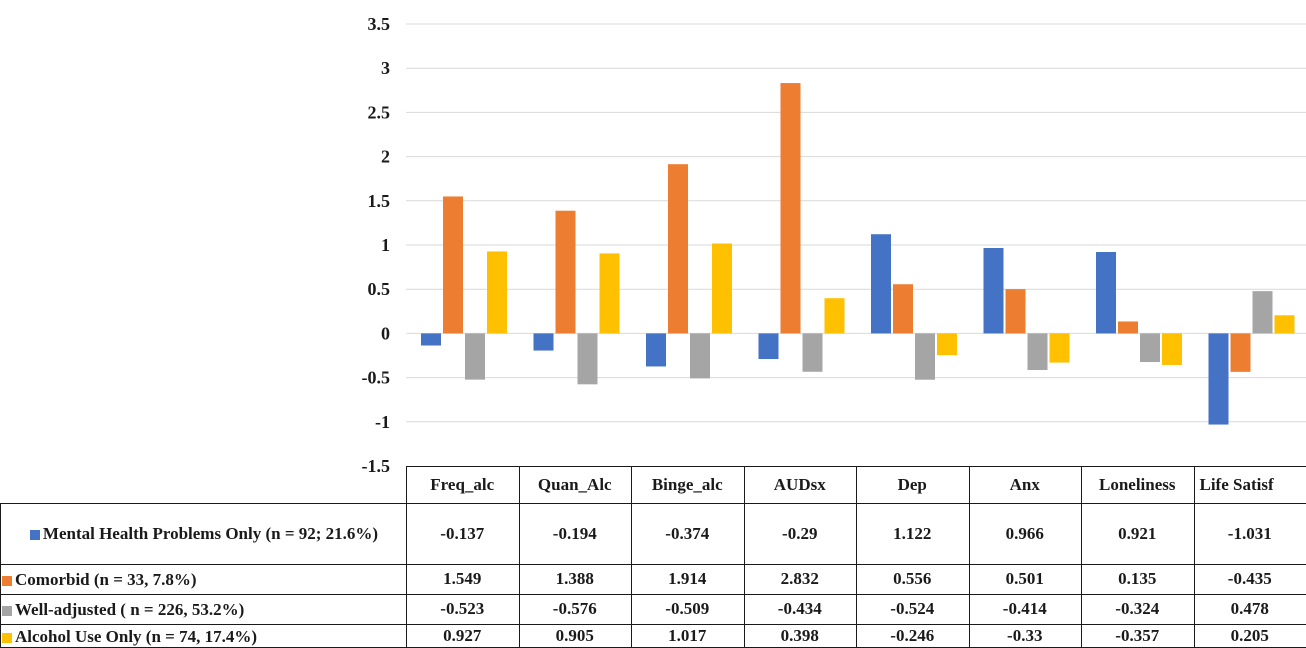 The width and height of the screenshot is (1306, 648). I want to click on legend-label: Comorbid (n = 33, 7.8%), so click(106, 579).